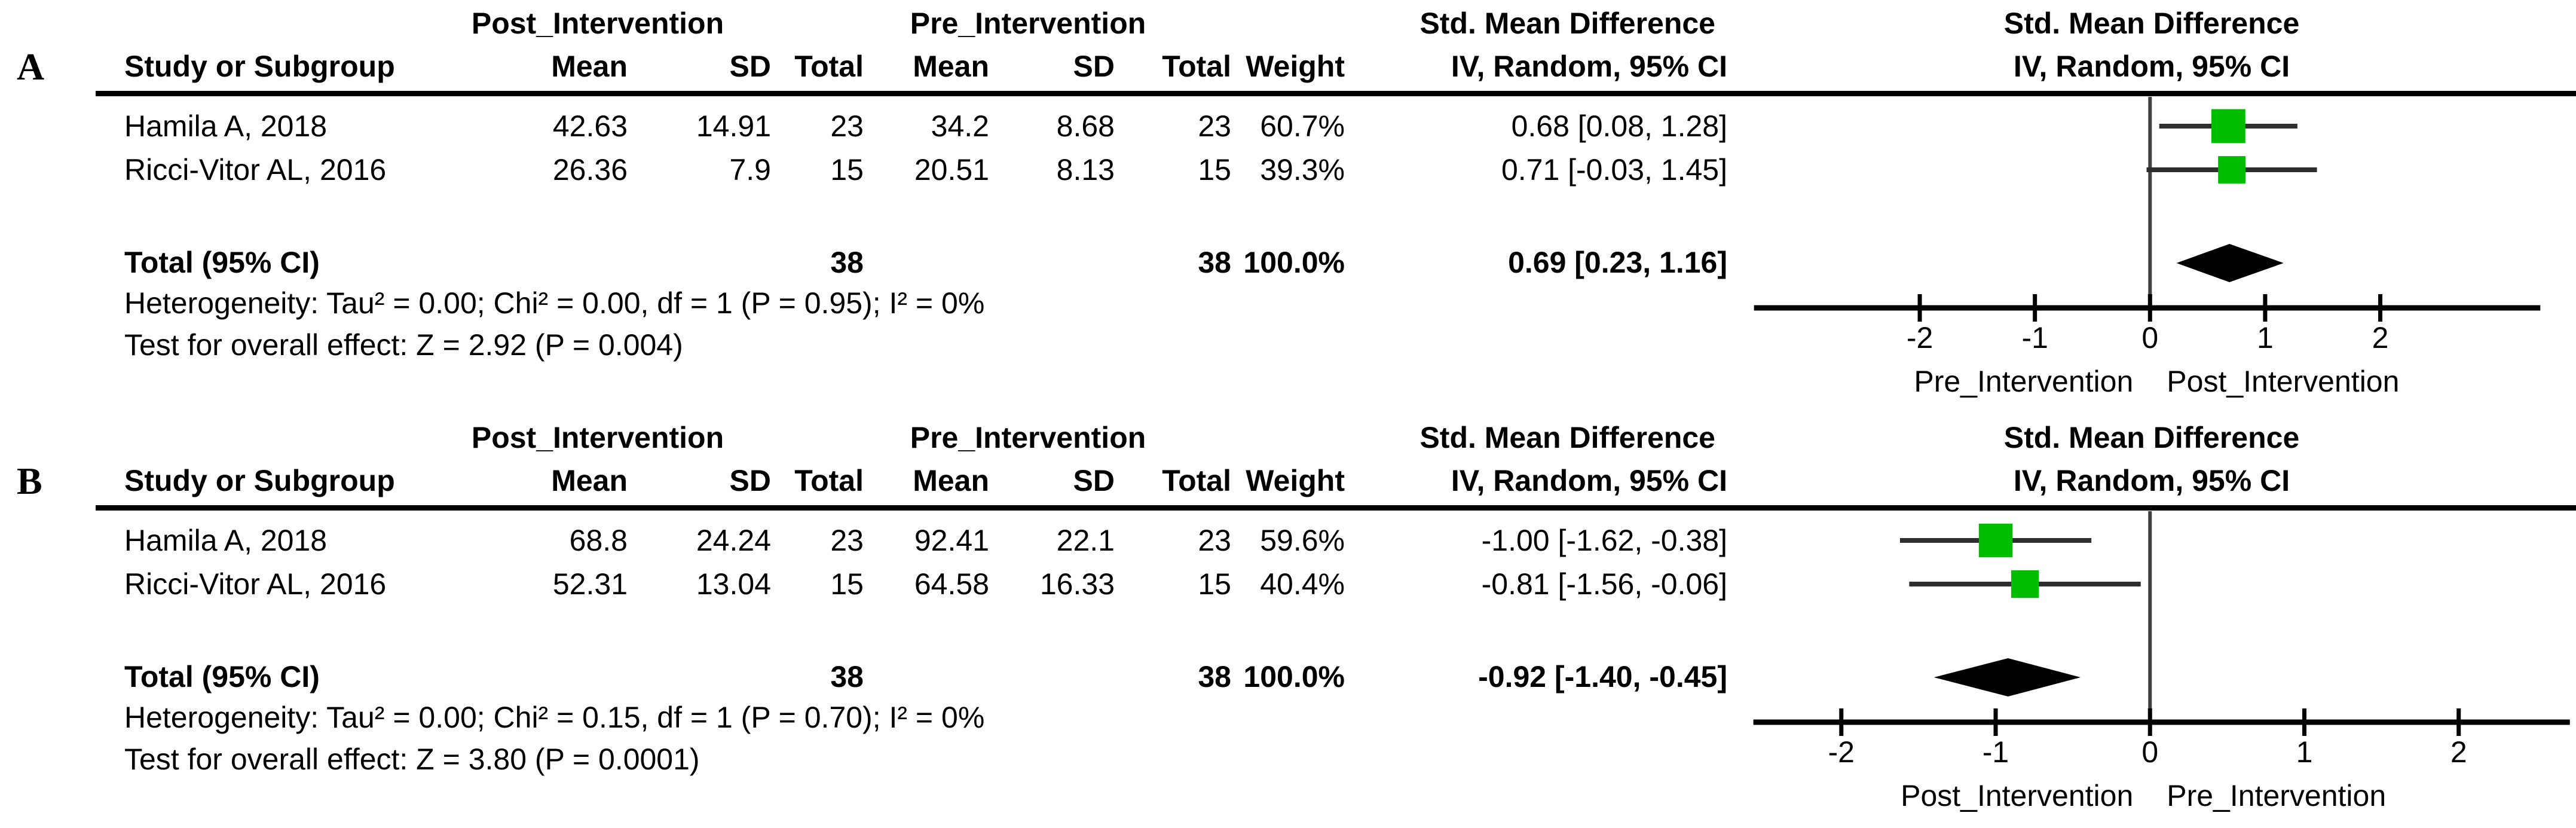  Describe the element at coordinates (598, 540) in the screenshot. I see `mean-post-value: 68.8` at that location.